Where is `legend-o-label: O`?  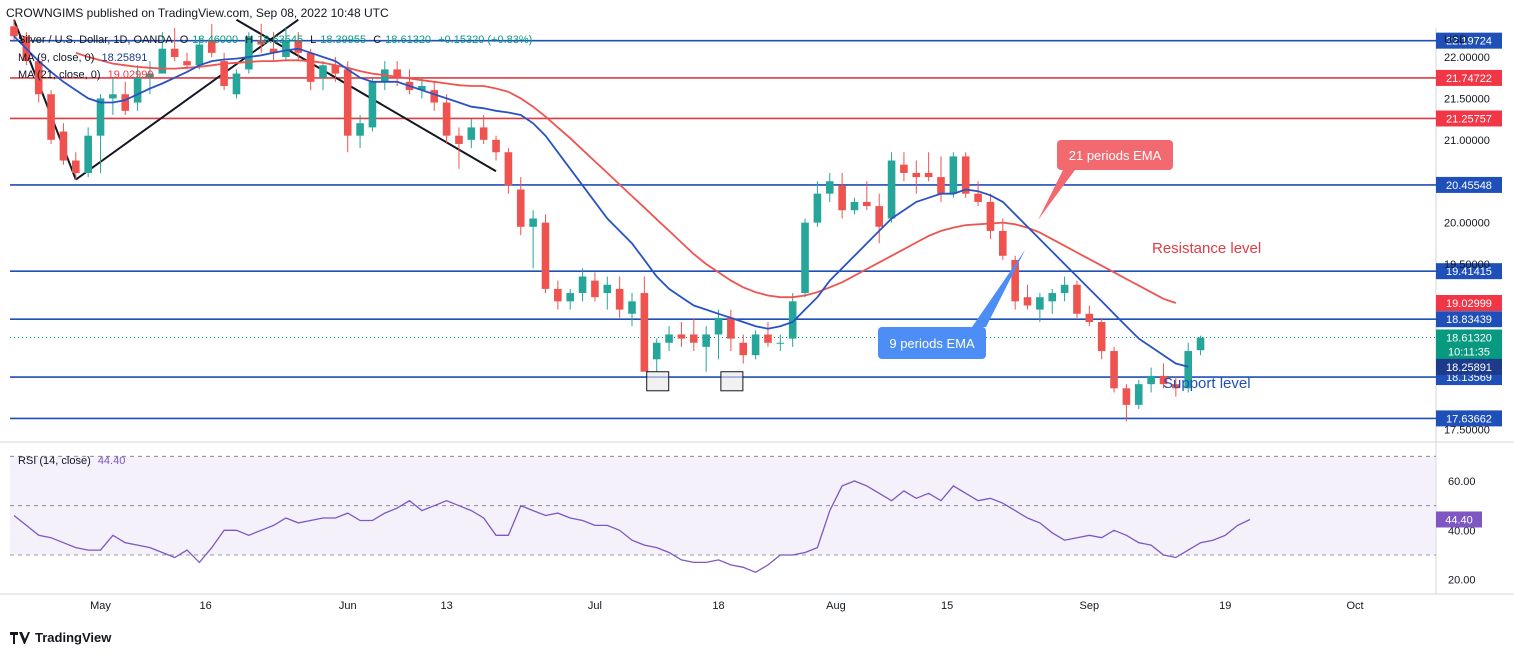 legend-o-label: O is located at coordinates (184, 40).